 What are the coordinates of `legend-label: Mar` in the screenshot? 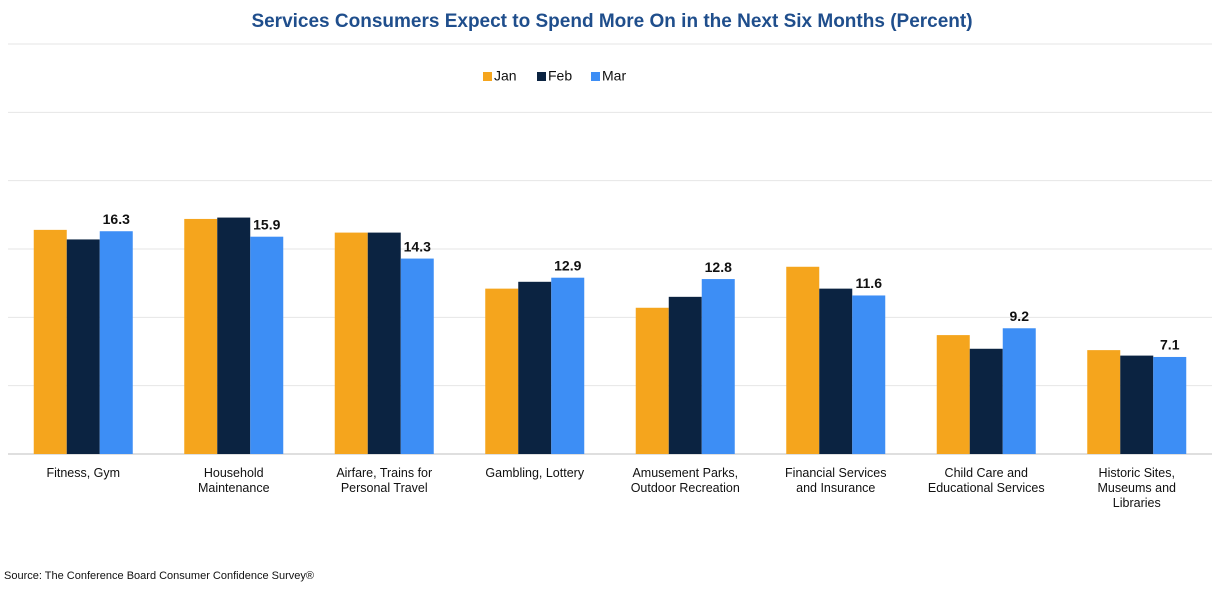 It's located at (614, 76).